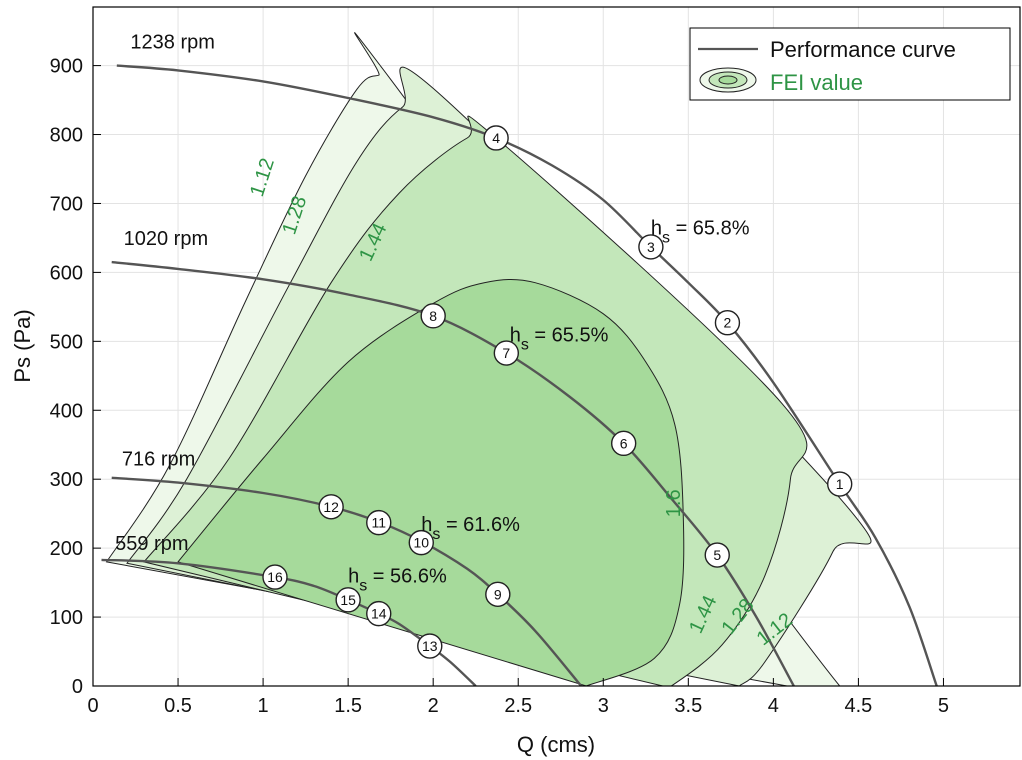 The width and height of the screenshot is (1022, 760). I want to click on operating-point-label: 10, so click(421, 543).